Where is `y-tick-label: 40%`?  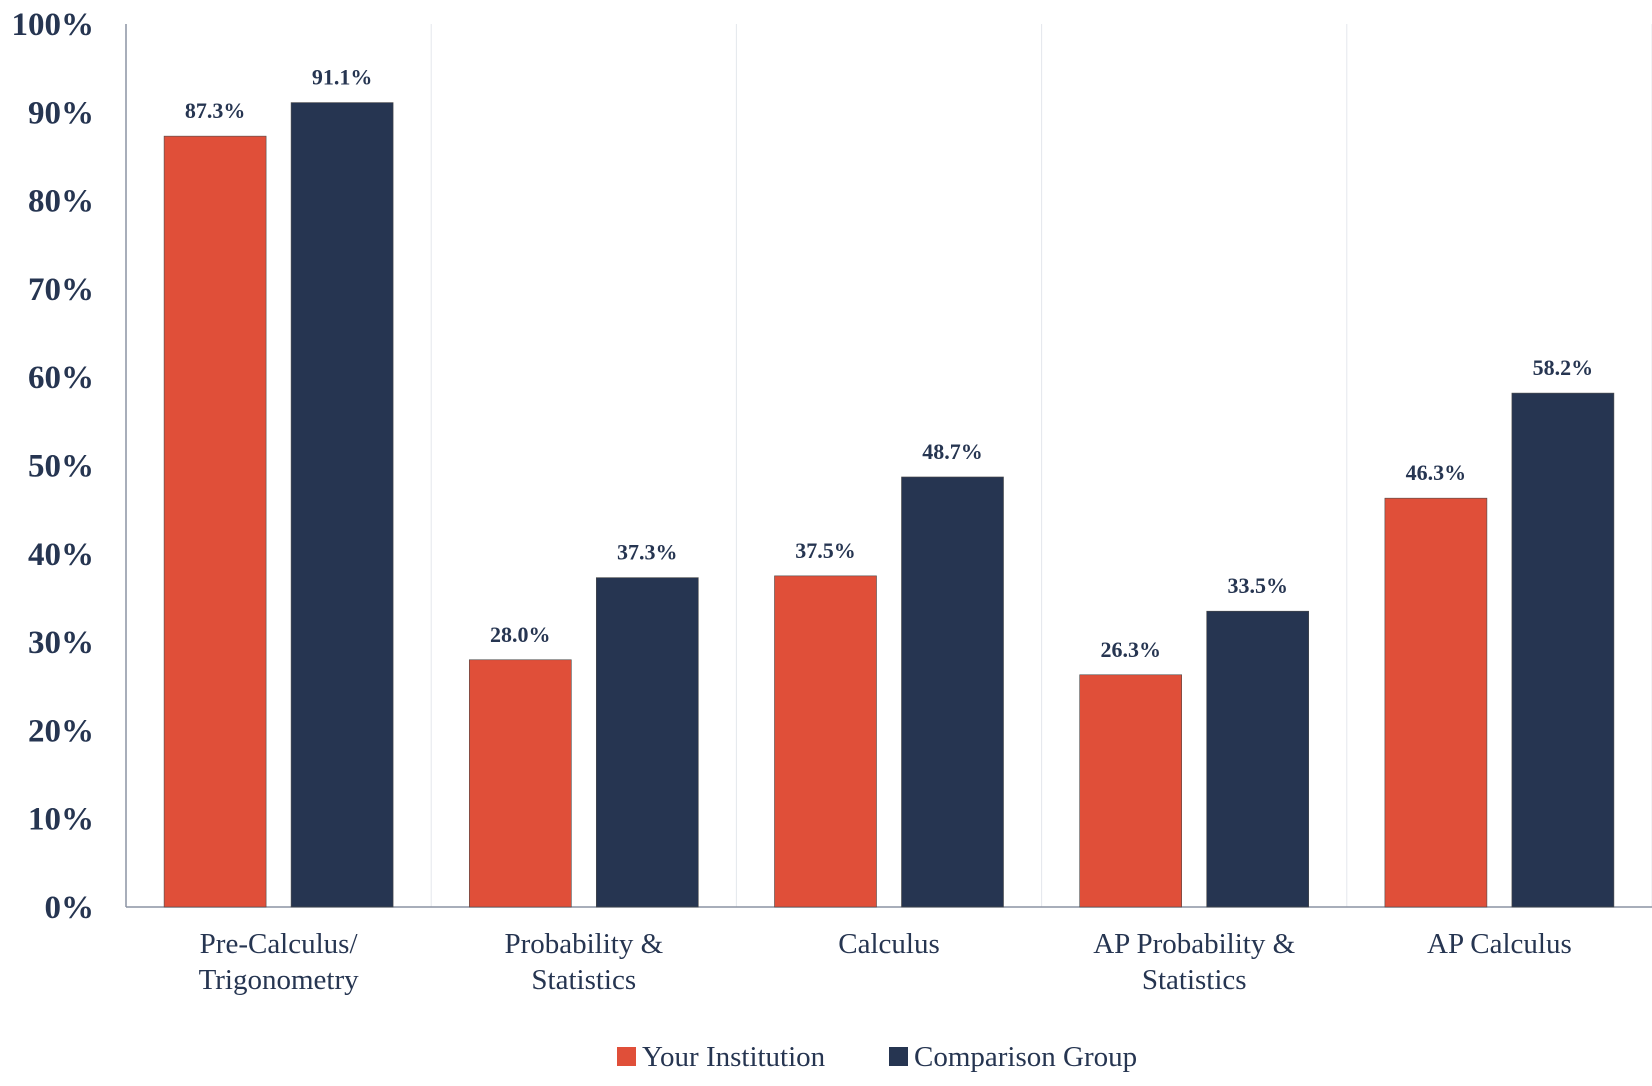
y-tick-label: 40% is located at coordinates (61, 555).